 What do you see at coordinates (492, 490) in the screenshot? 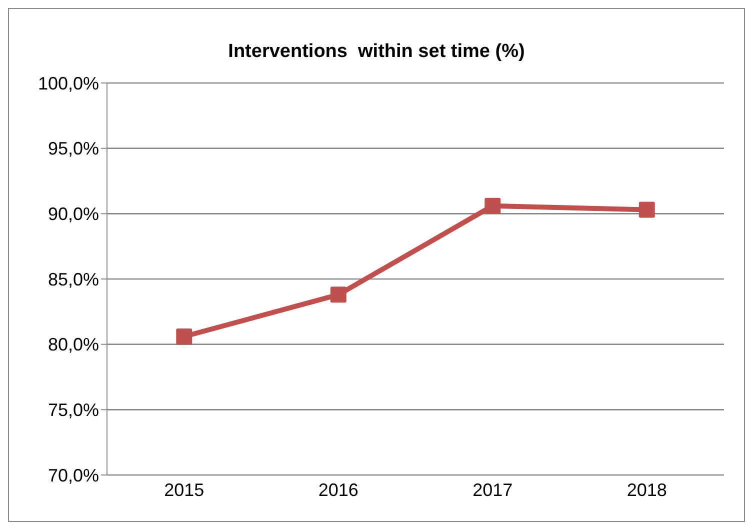
I see `x-tick-label: 2017` at bounding box center [492, 490].